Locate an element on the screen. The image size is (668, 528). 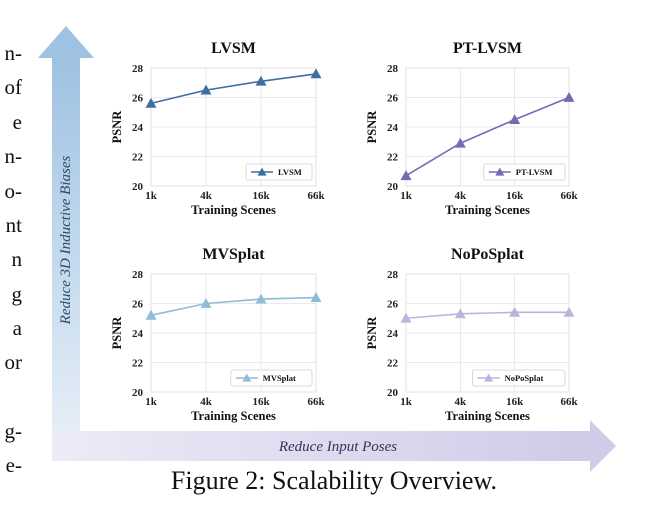
horizontal-axis-label: Reduce Input Poses is located at coordinates (337, 447).